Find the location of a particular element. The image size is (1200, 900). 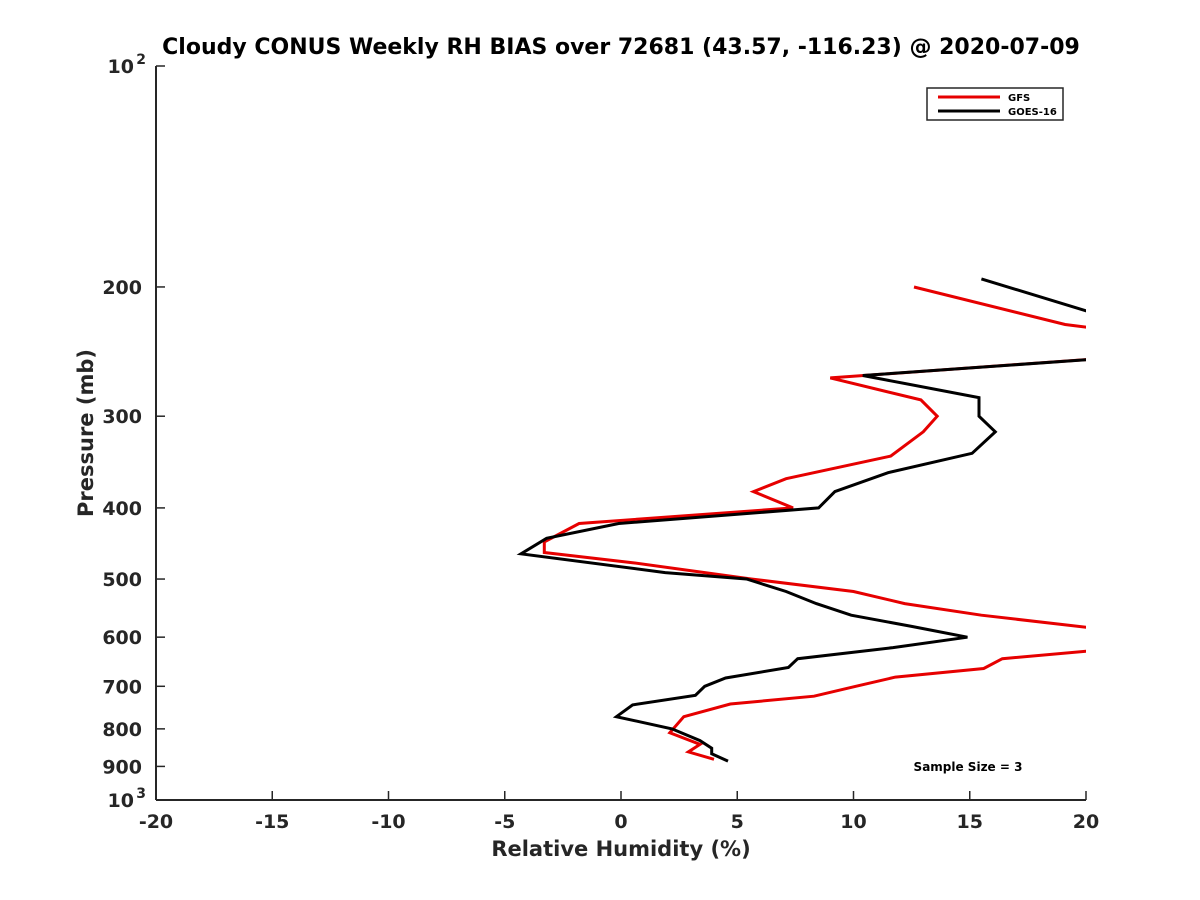

legend: GFS GOES-16 is located at coordinates (995, 104).